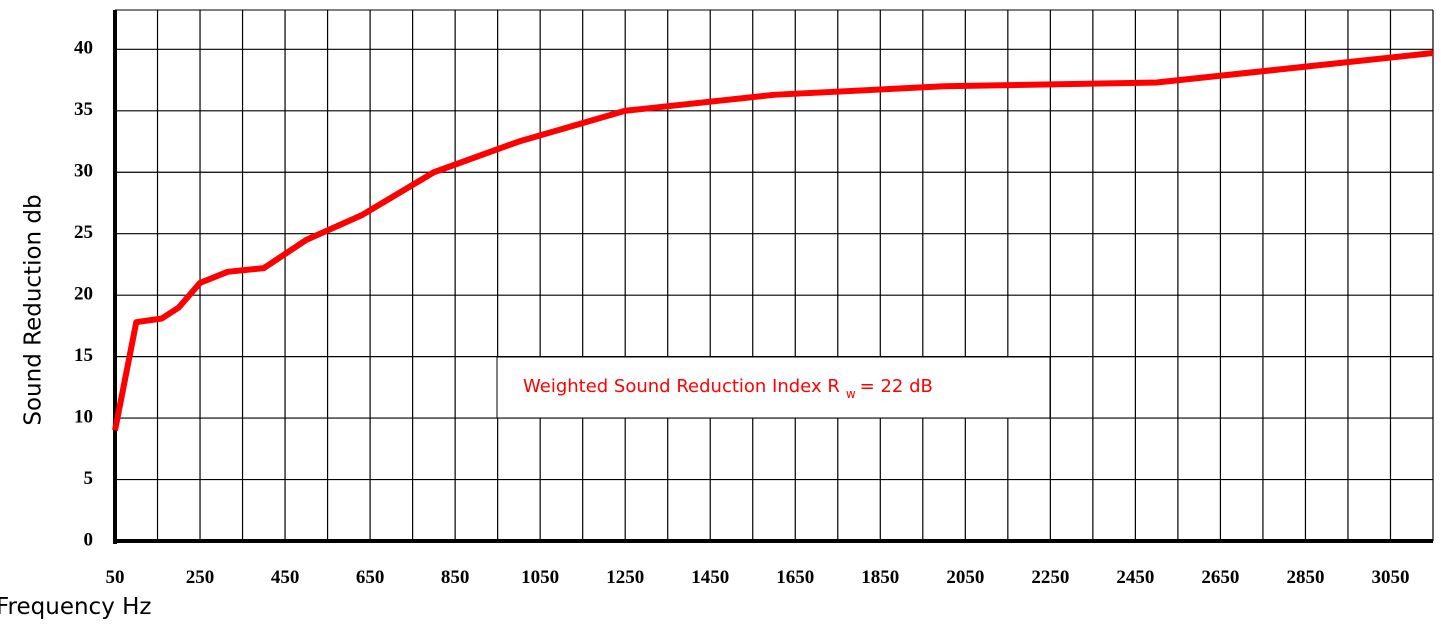  I want to click on y-tick-label: 35, so click(83, 109).